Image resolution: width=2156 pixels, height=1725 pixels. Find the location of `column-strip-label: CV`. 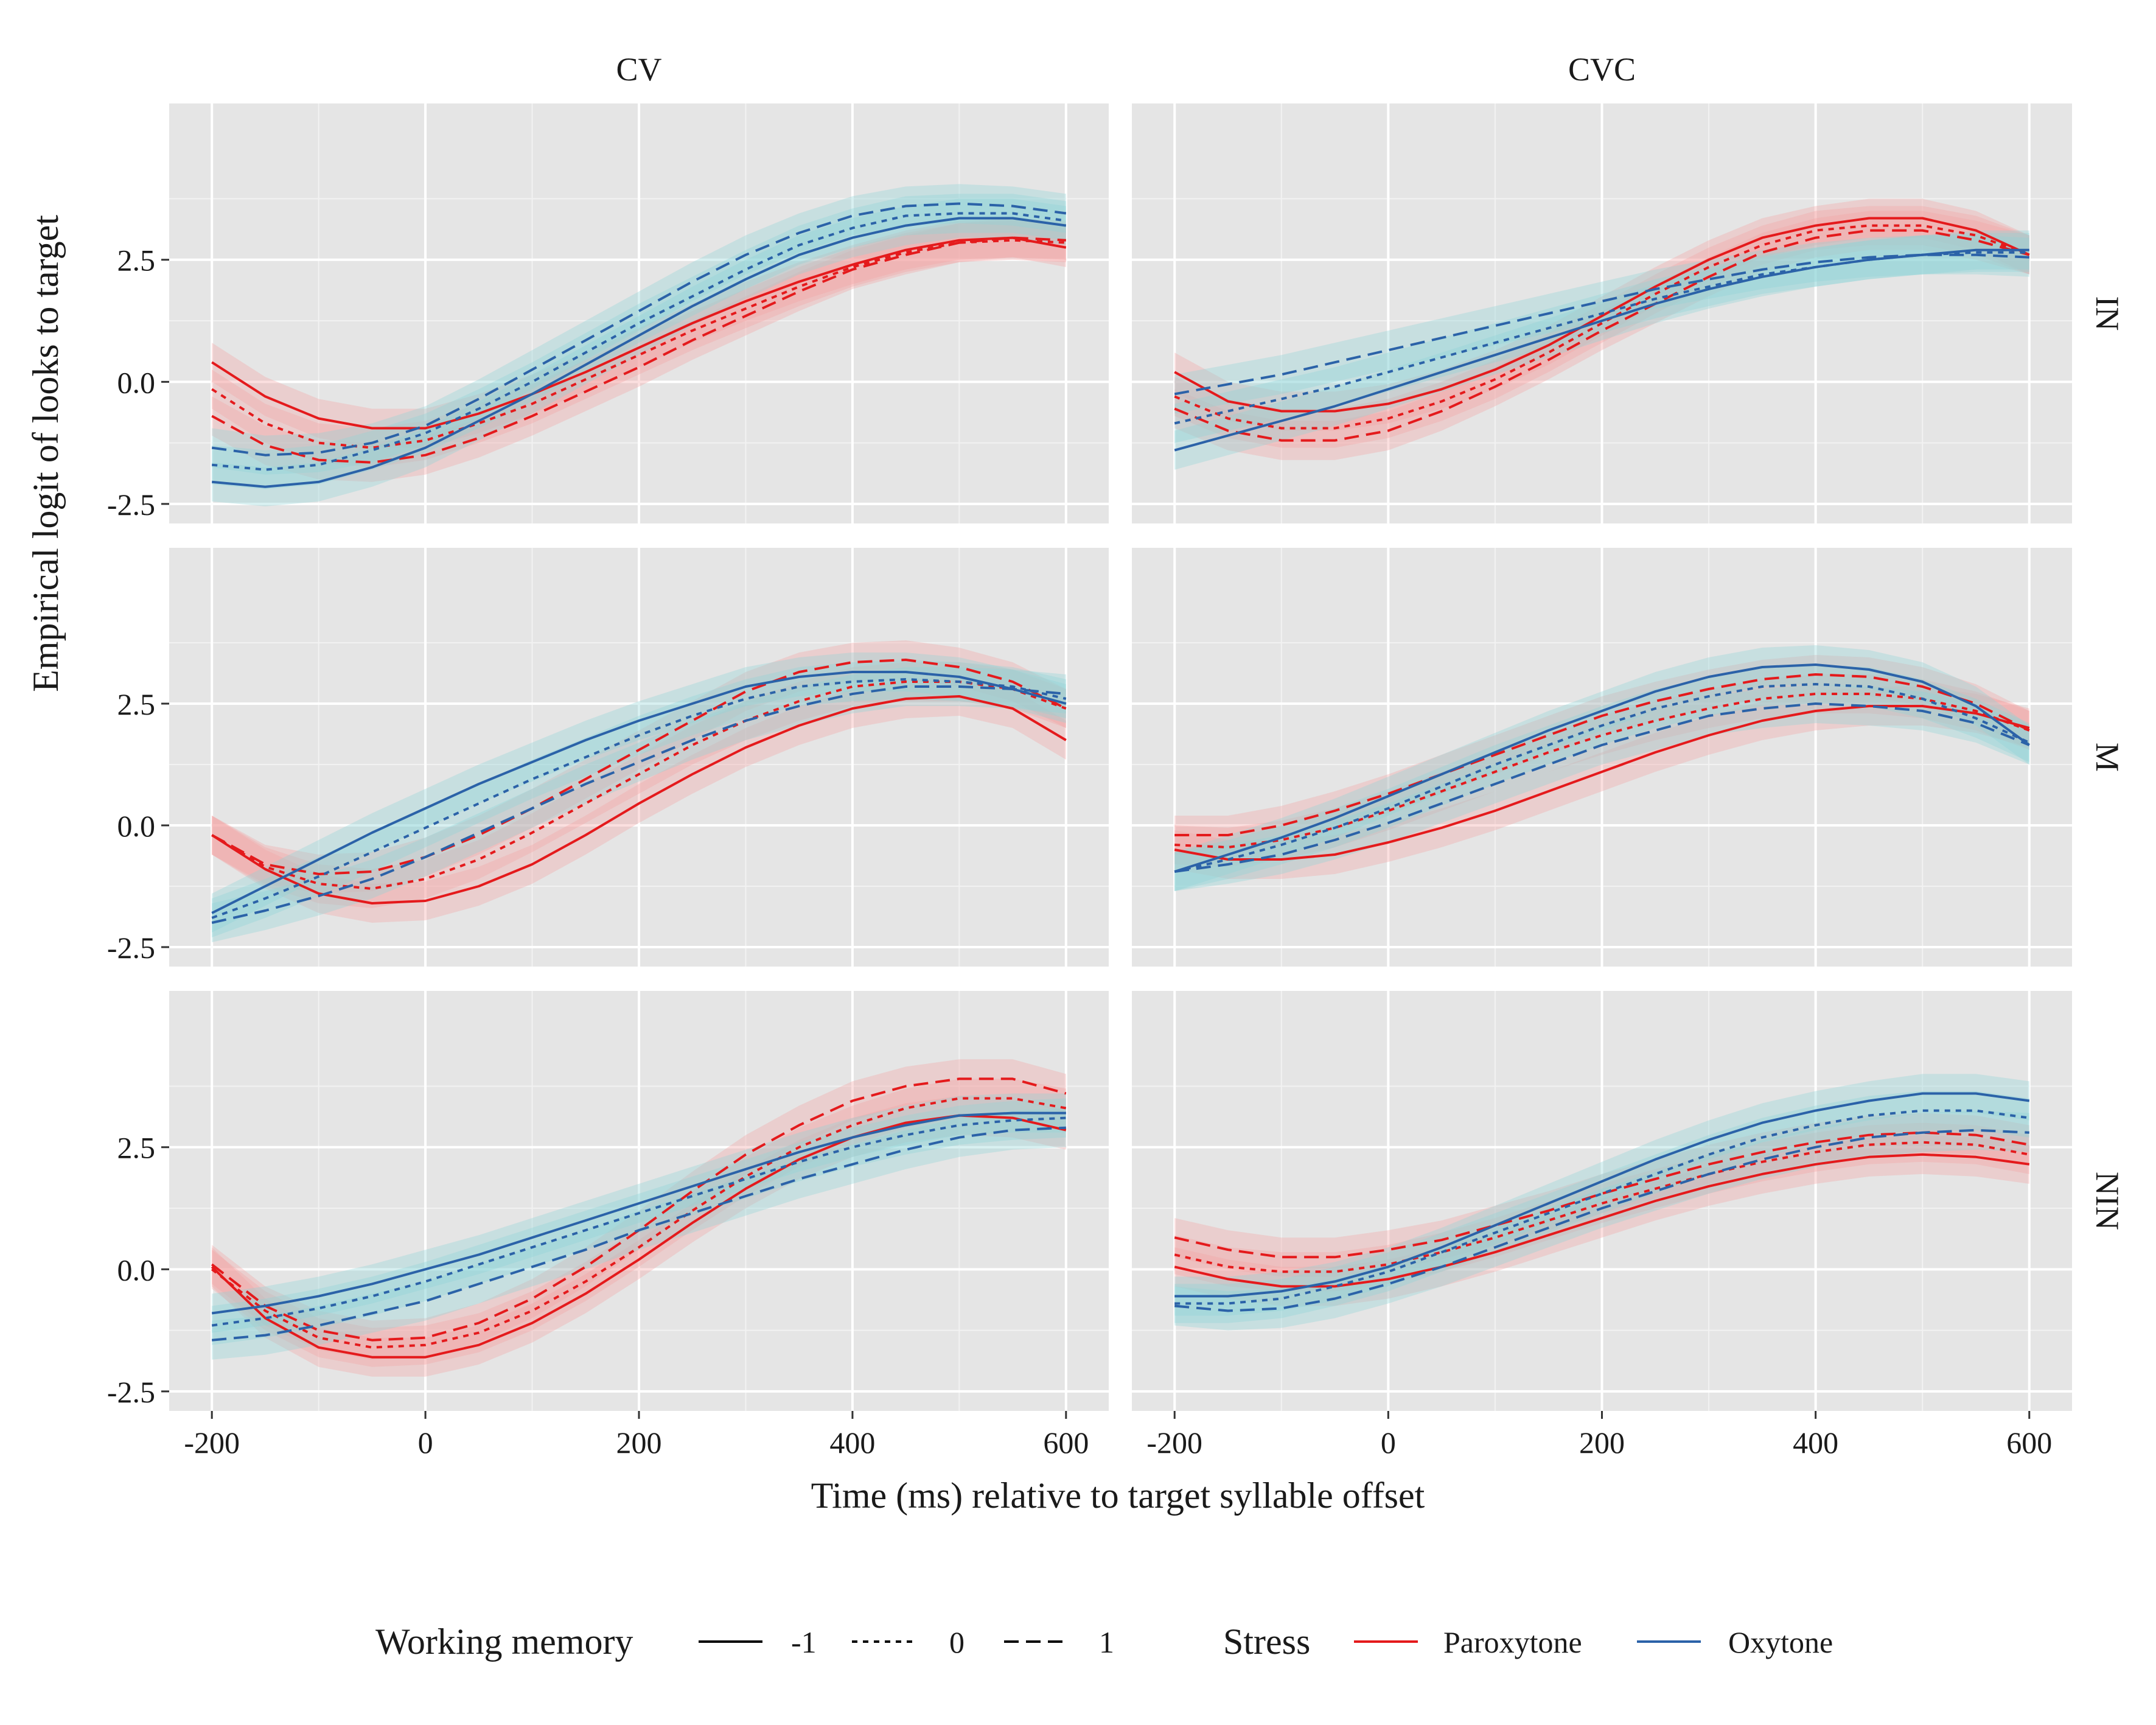

column-strip-label: CV is located at coordinates (638, 69).